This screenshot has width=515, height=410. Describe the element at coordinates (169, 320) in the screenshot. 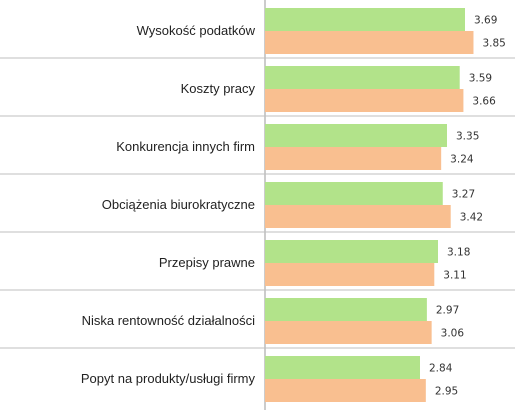

I see `category-label: Niska rentowność działalności` at that location.